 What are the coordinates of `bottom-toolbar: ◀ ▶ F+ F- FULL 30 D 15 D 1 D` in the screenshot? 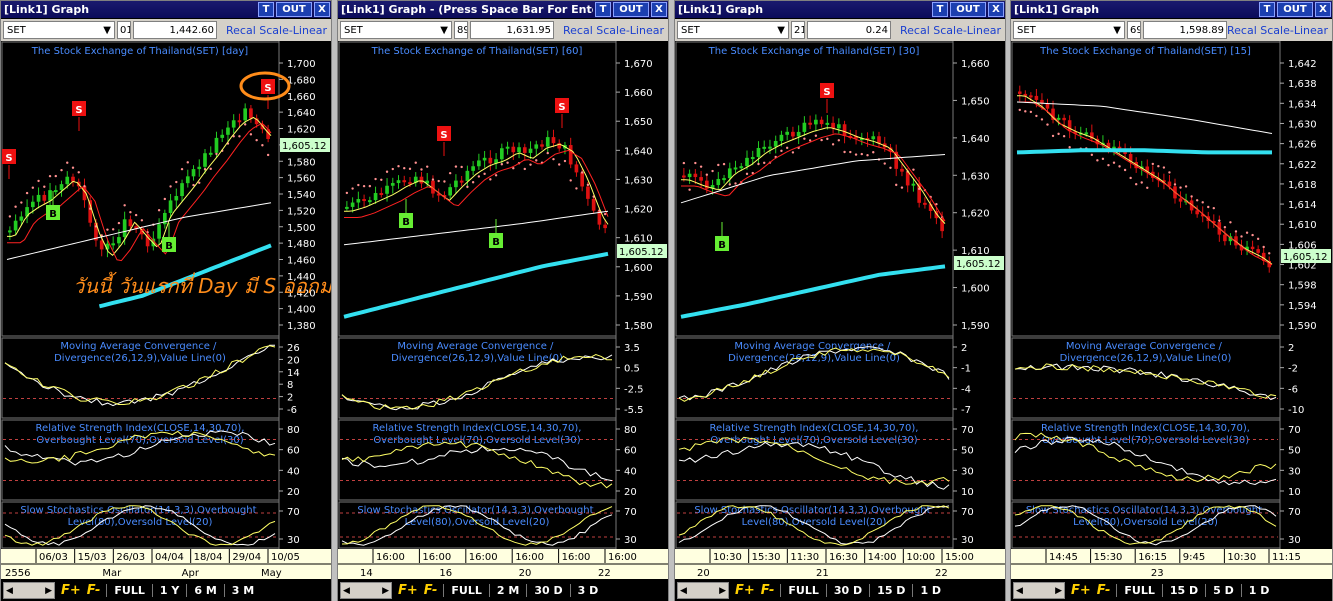 It's located at (840, 590).